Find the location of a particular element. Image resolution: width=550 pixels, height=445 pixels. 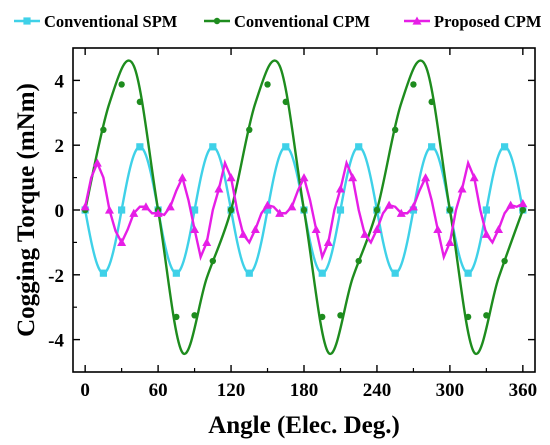

x-tick-label: 0 is located at coordinates (85, 390).